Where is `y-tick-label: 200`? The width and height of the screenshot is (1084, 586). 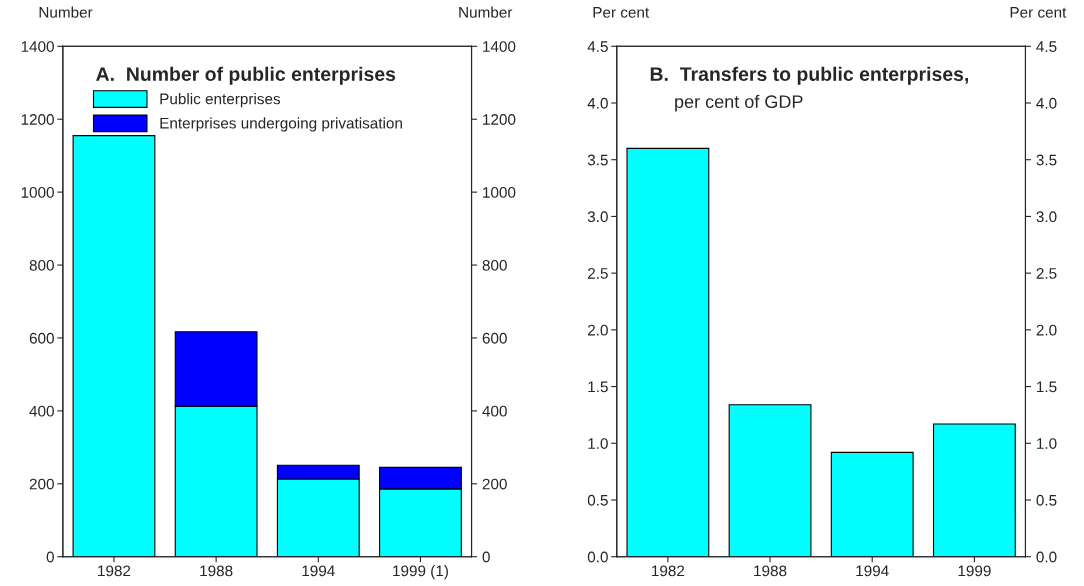
y-tick-label: 200 is located at coordinates (41, 484).